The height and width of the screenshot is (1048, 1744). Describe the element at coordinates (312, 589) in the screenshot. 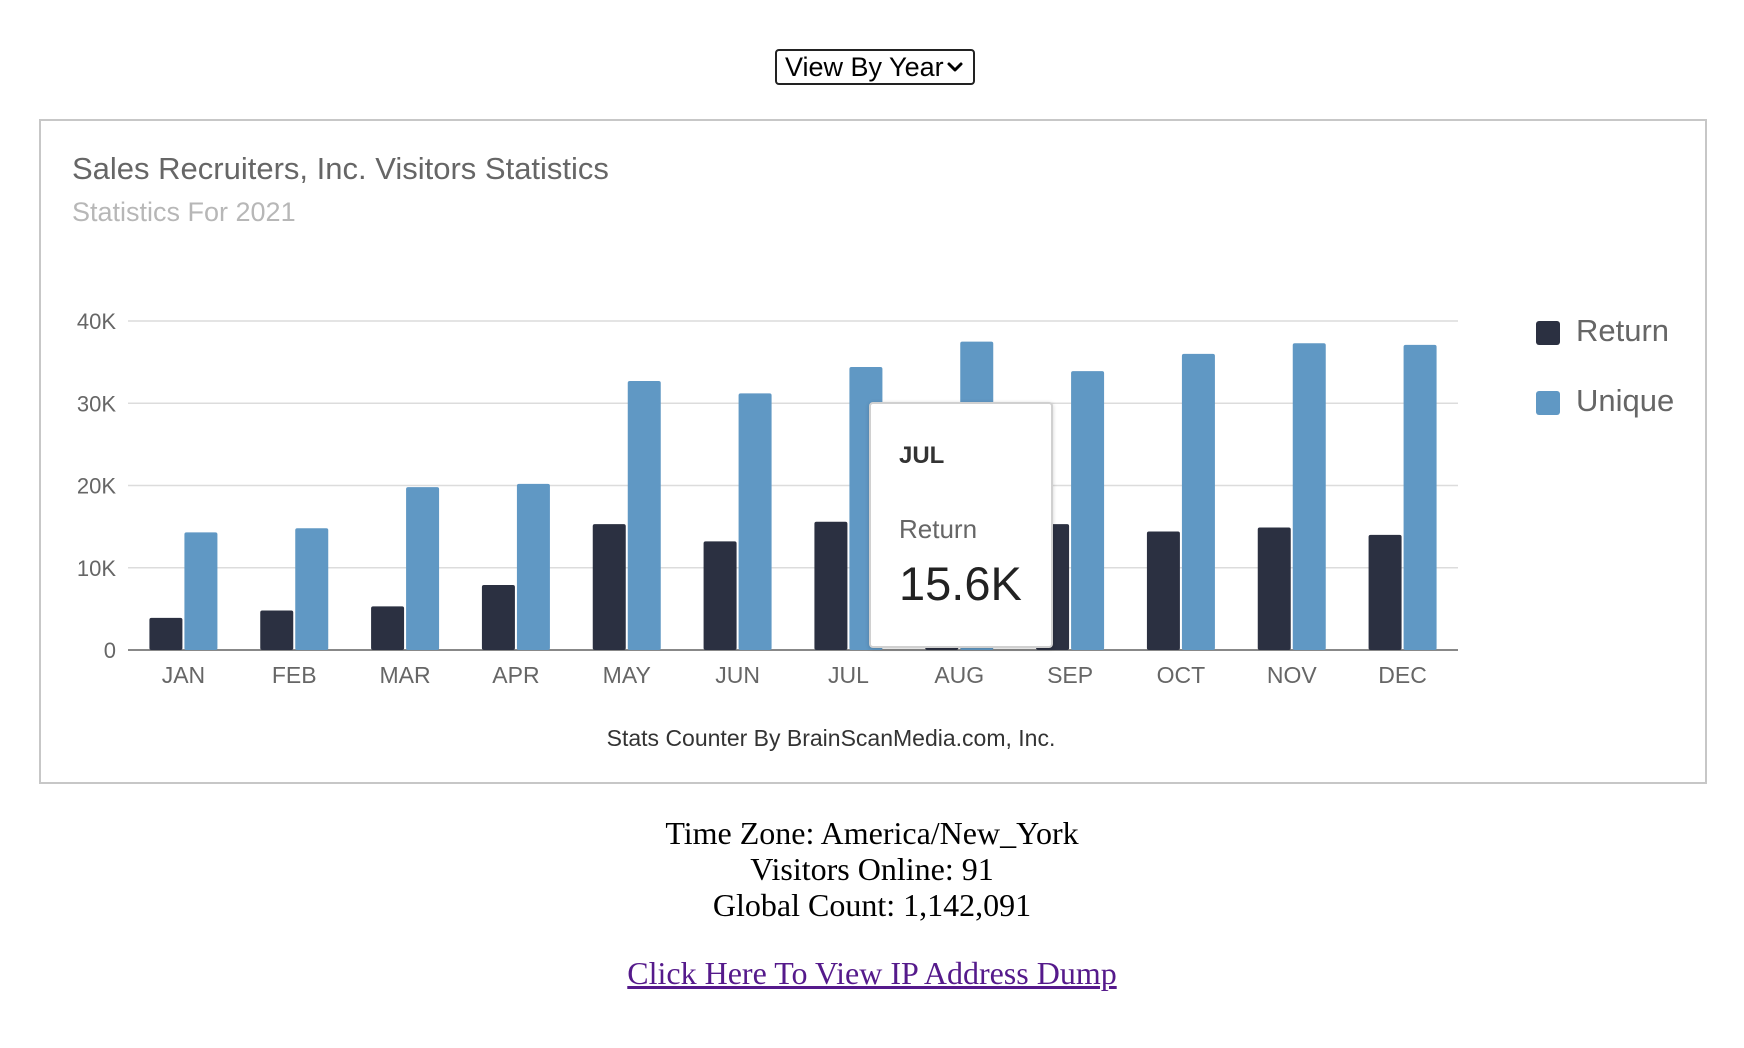

I see `bar-unique-feb` at that location.